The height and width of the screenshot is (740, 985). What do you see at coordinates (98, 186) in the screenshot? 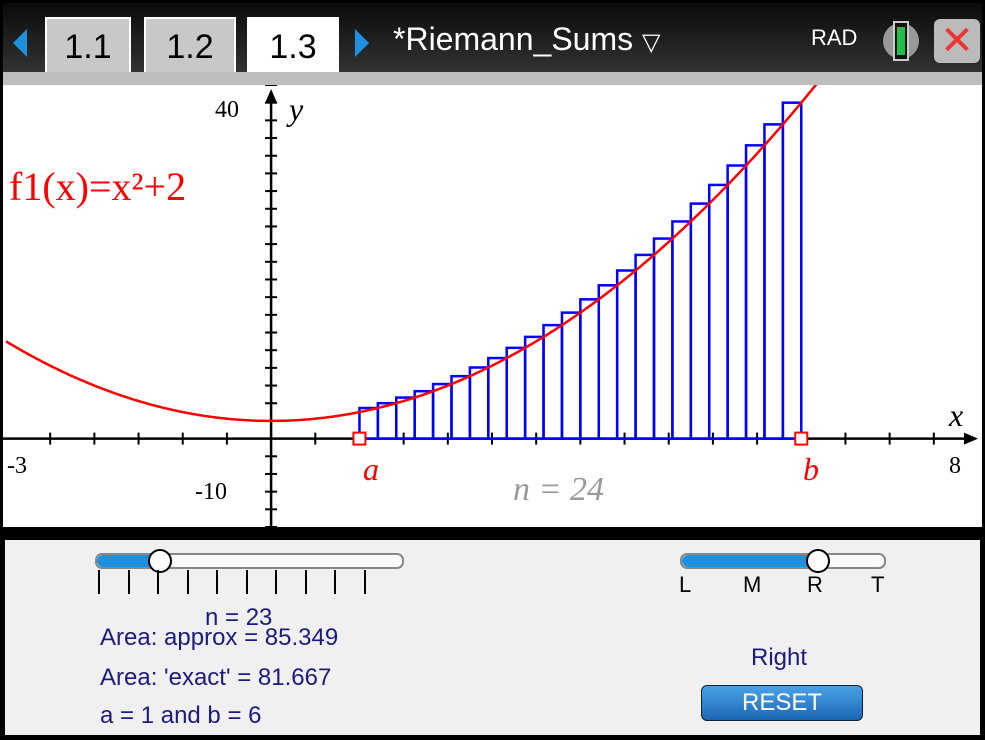
I see `function-label: f1(x)=x²+2` at bounding box center [98, 186].